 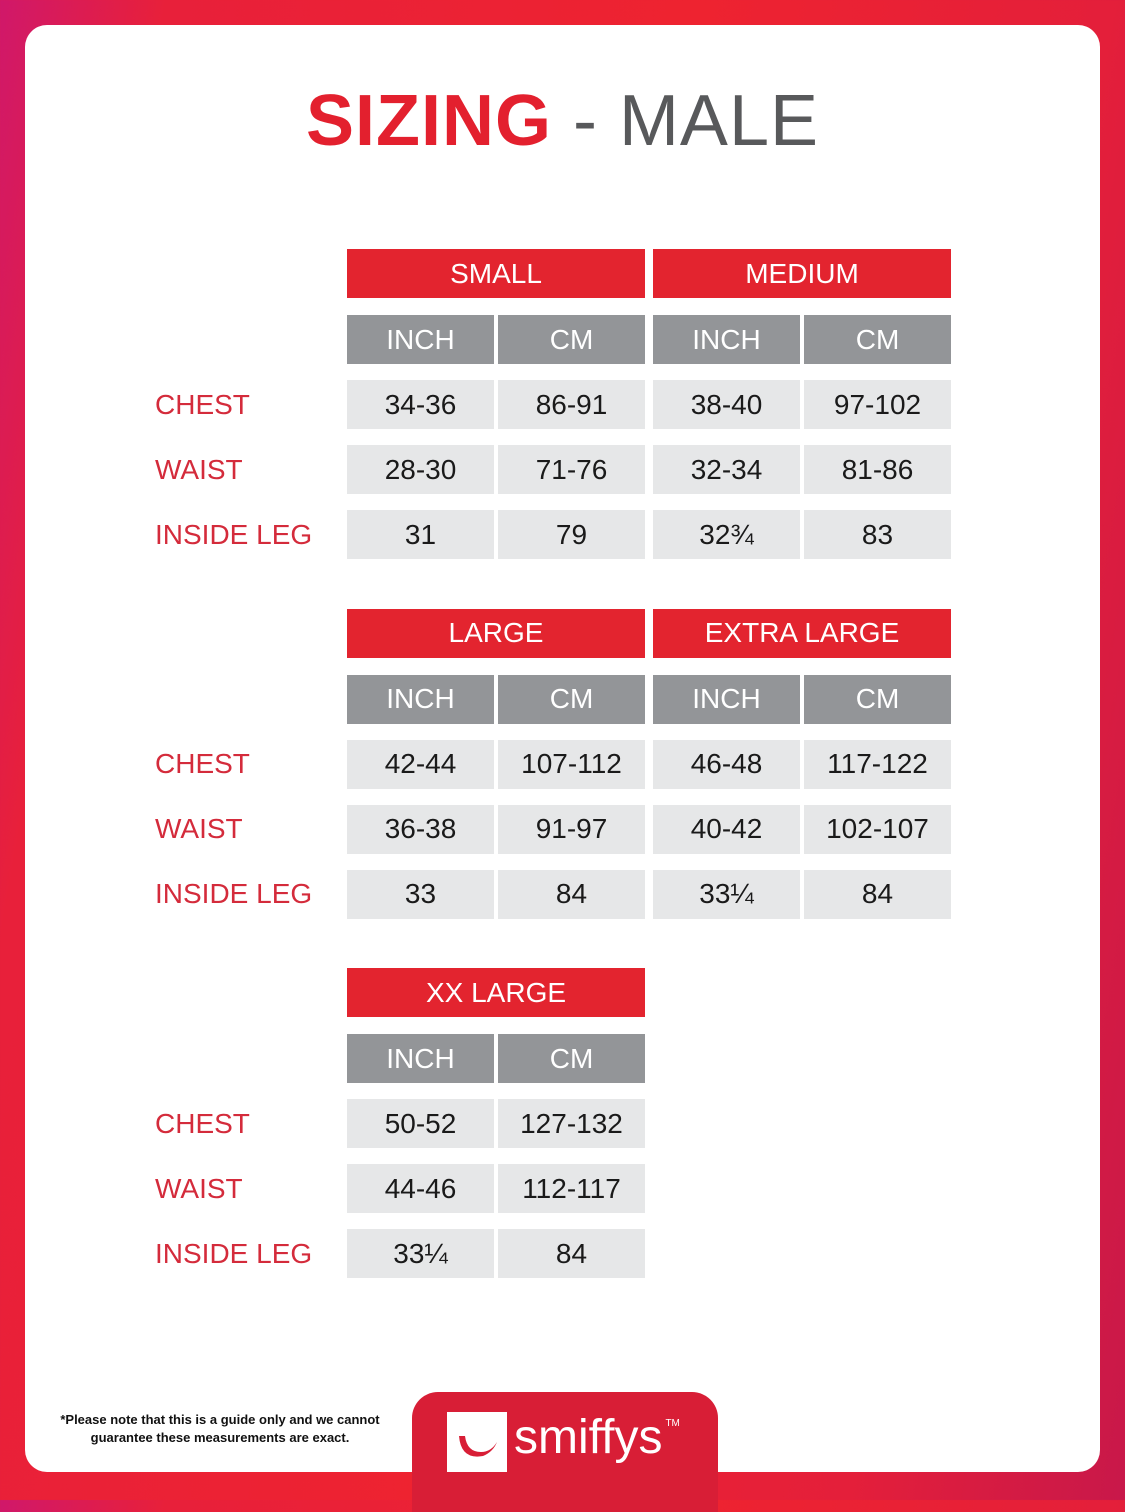 What do you see at coordinates (726, 534) in the screenshot?
I see `measurement-cell: 32¾` at bounding box center [726, 534].